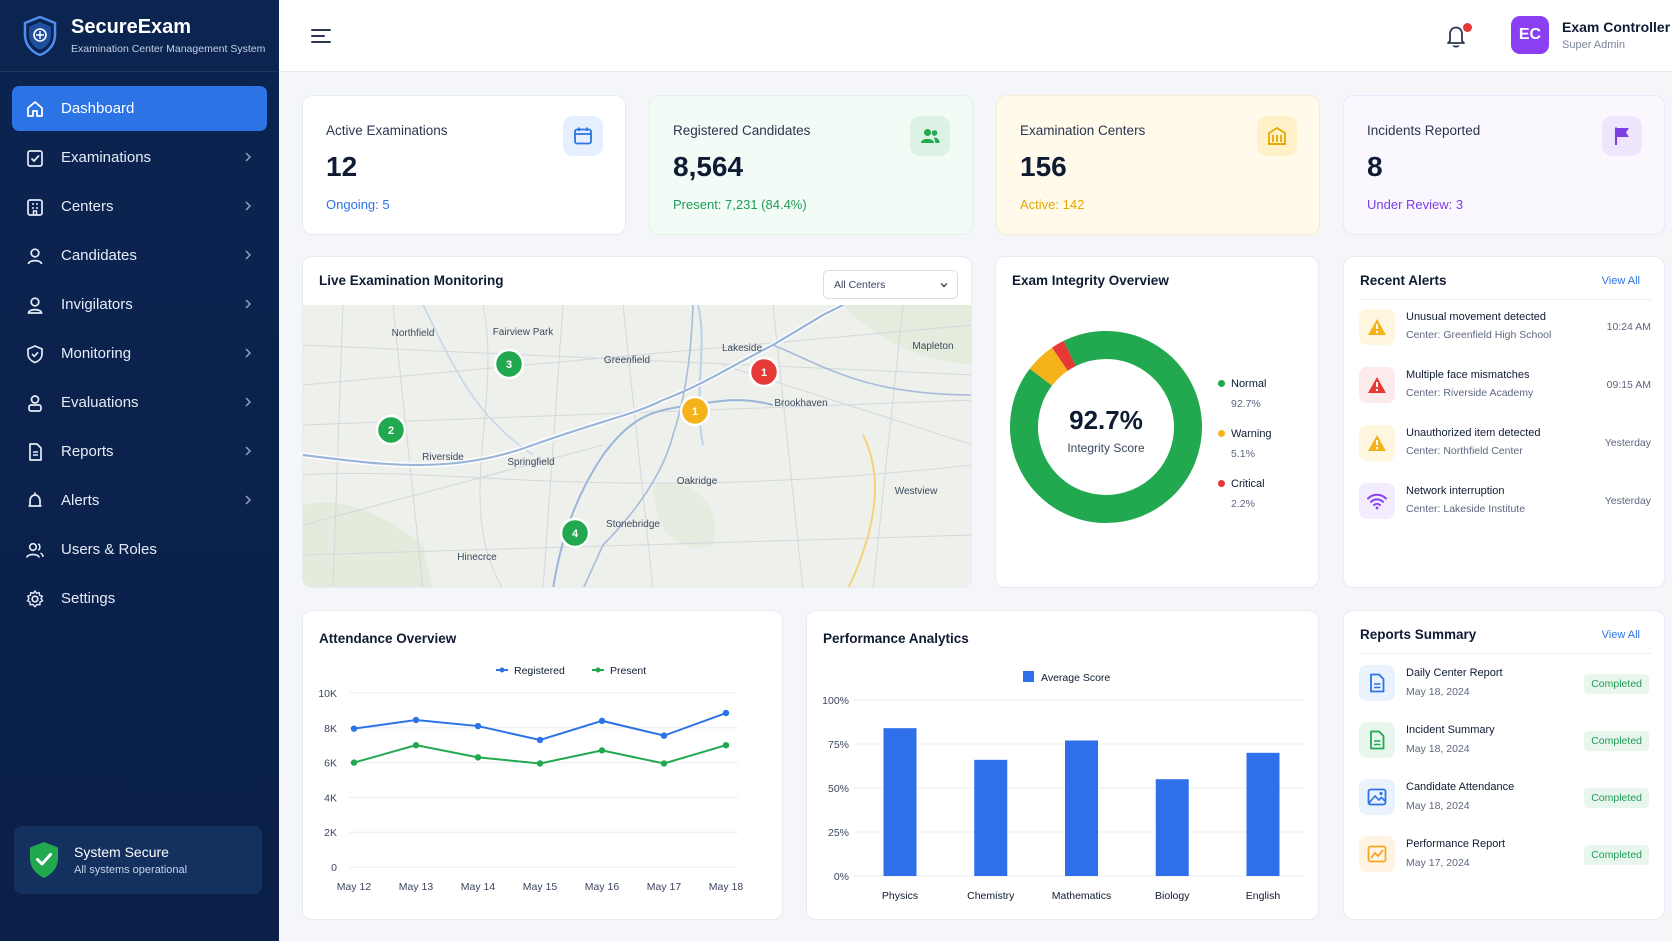 This screenshot has height=941, width=1672. Describe the element at coordinates (1456, 36) in the screenshot. I see `notification-bell-icon` at that location.